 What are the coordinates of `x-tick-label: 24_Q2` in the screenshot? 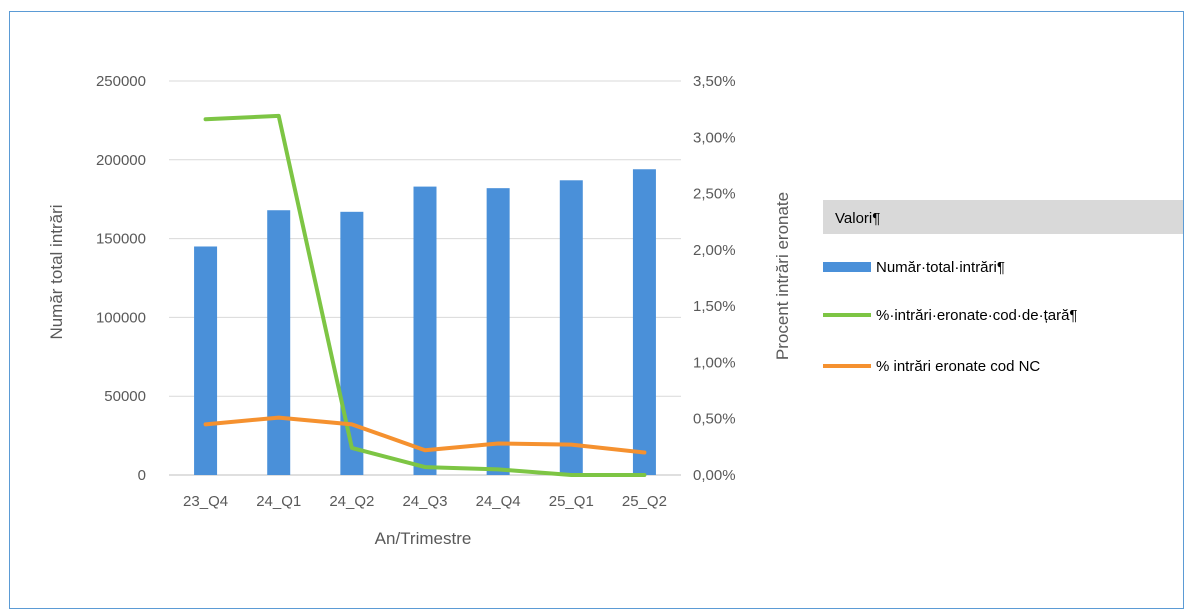 It's located at (351, 501).